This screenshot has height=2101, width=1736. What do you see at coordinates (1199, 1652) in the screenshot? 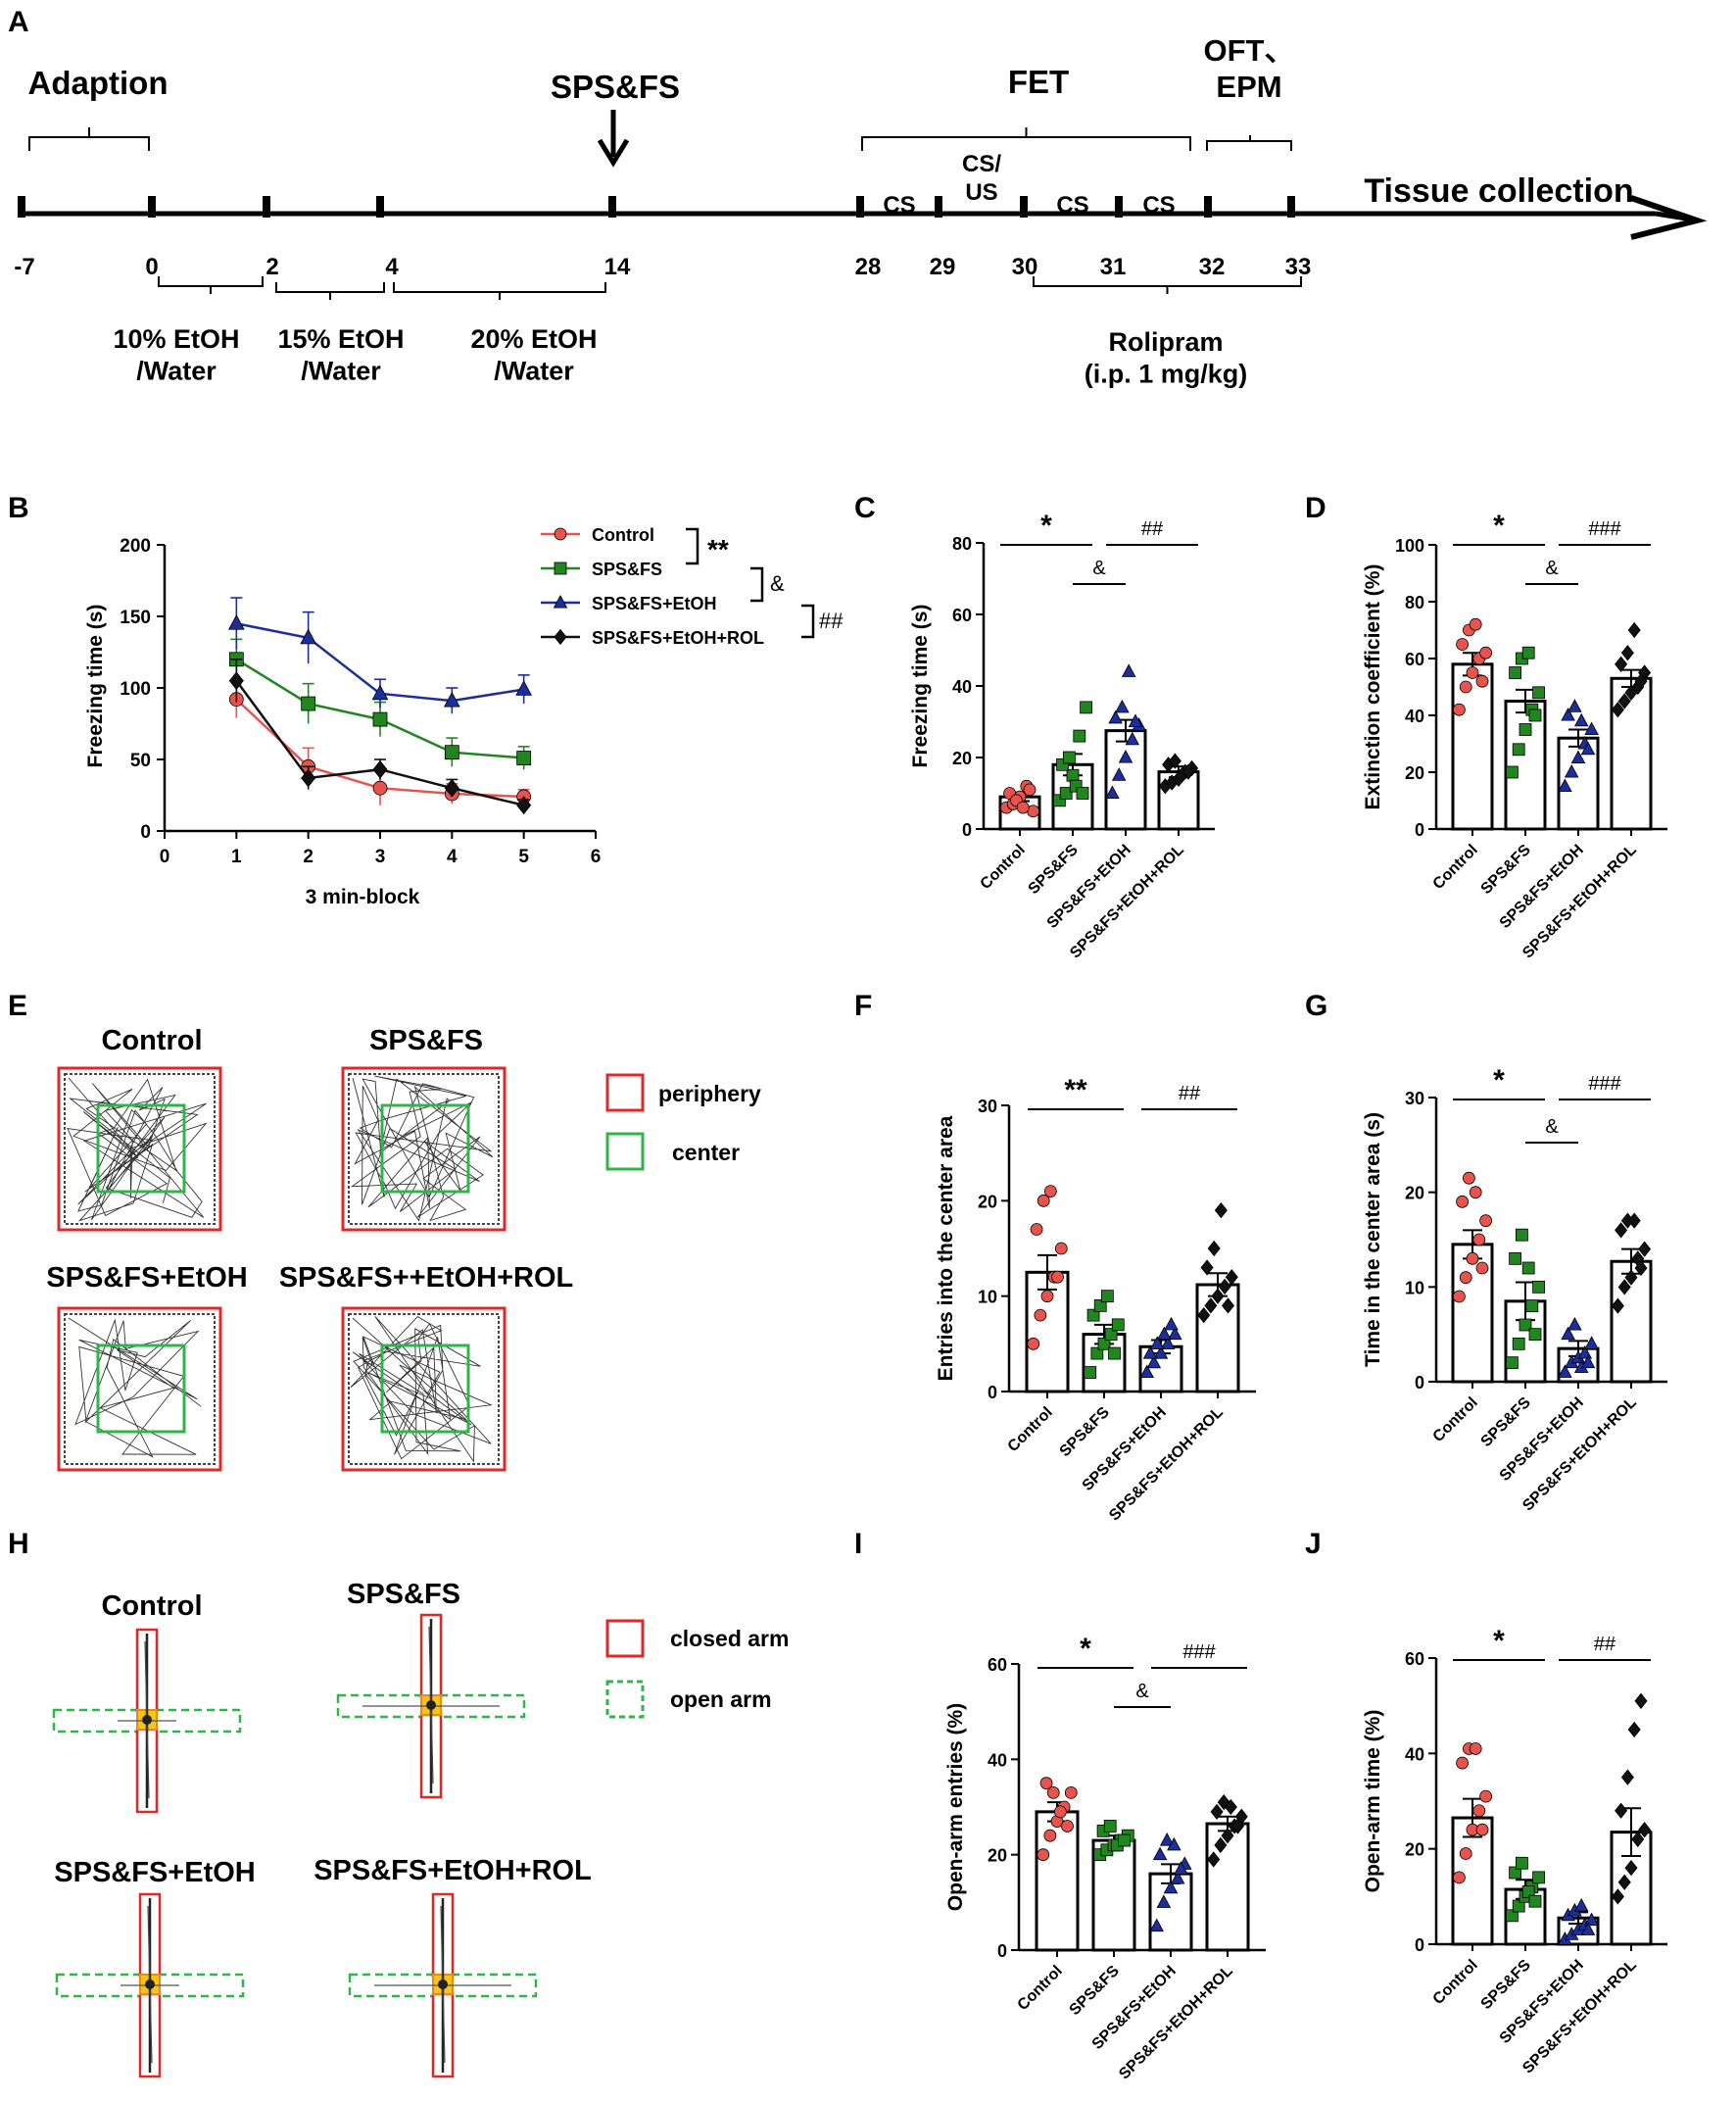
I see `sig-annotation: ###` at bounding box center [1199, 1652].